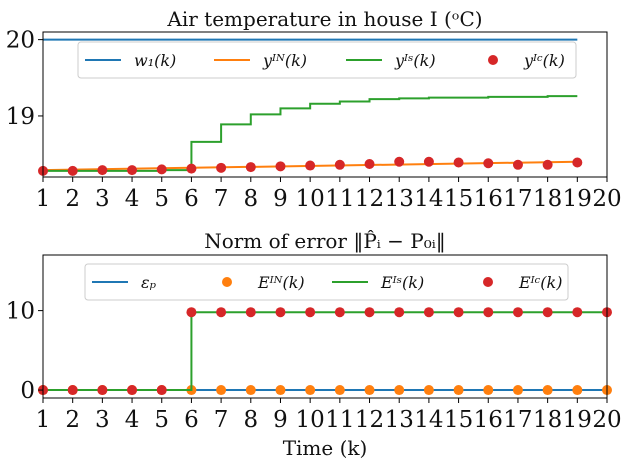 The width and height of the screenshot is (630, 470). What do you see at coordinates (191, 199) in the screenshot?
I see `top-x-tick-label: 6` at bounding box center [191, 199].